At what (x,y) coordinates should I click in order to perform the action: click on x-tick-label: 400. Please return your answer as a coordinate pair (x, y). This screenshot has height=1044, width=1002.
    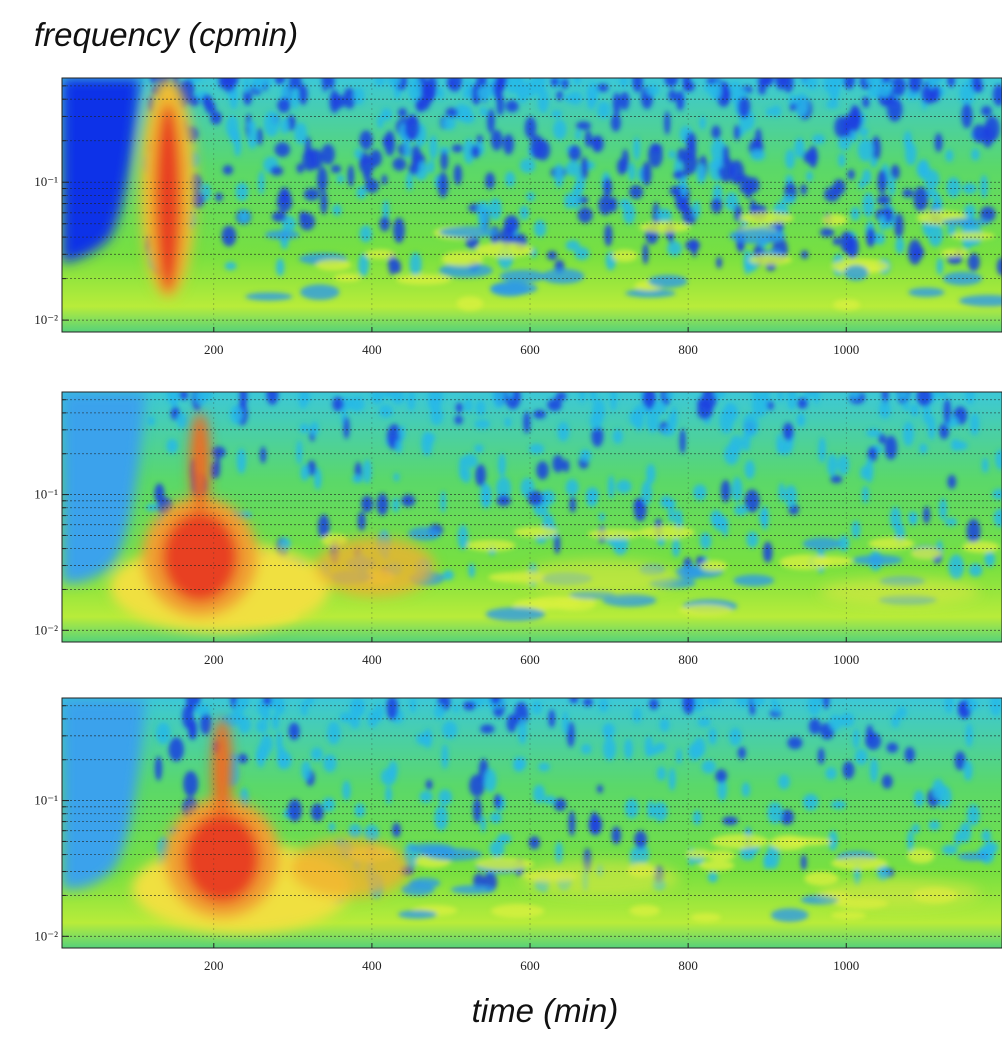
    Looking at the image, I should click on (372, 349).